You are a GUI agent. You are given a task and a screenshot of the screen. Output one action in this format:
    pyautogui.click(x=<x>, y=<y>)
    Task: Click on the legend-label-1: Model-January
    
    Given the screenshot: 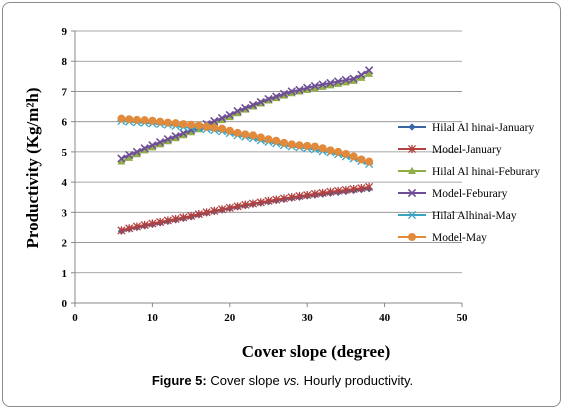 What is the action you would take?
    pyautogui.click(x=467, y=150)
    